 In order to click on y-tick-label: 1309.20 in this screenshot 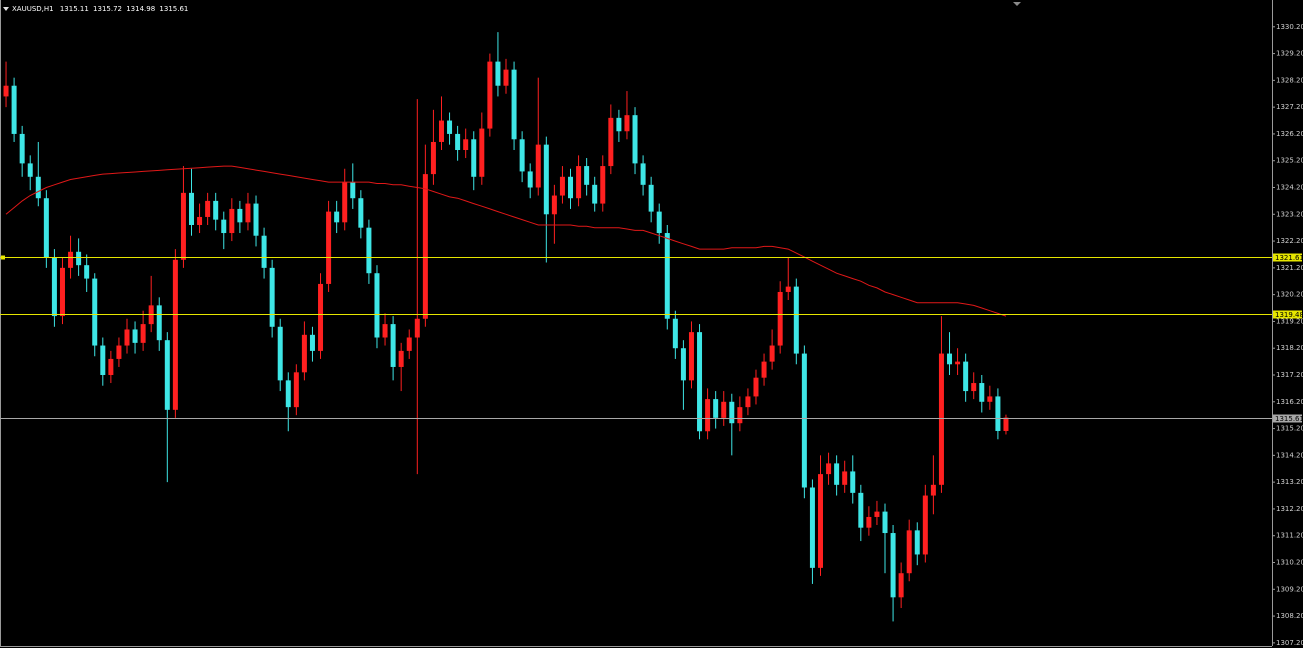, I will do `click(1289, 589)`.